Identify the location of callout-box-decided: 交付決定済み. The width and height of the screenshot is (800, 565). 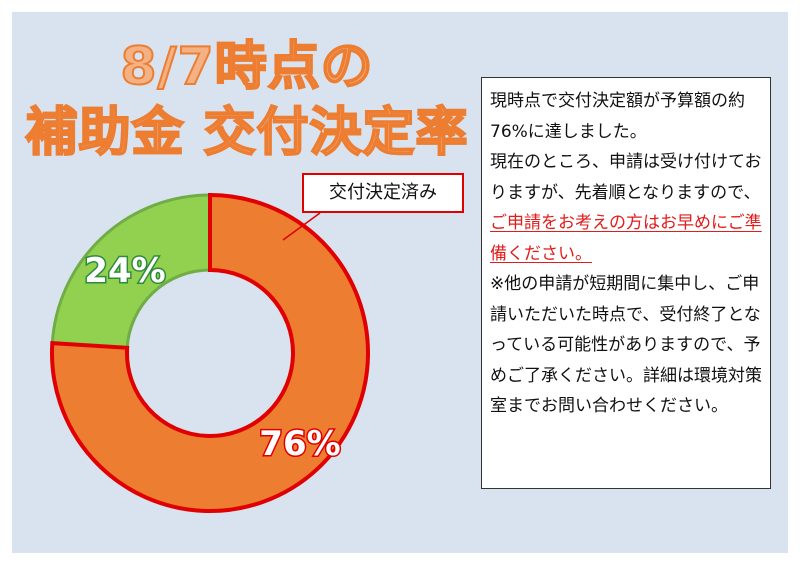
(383, 193).